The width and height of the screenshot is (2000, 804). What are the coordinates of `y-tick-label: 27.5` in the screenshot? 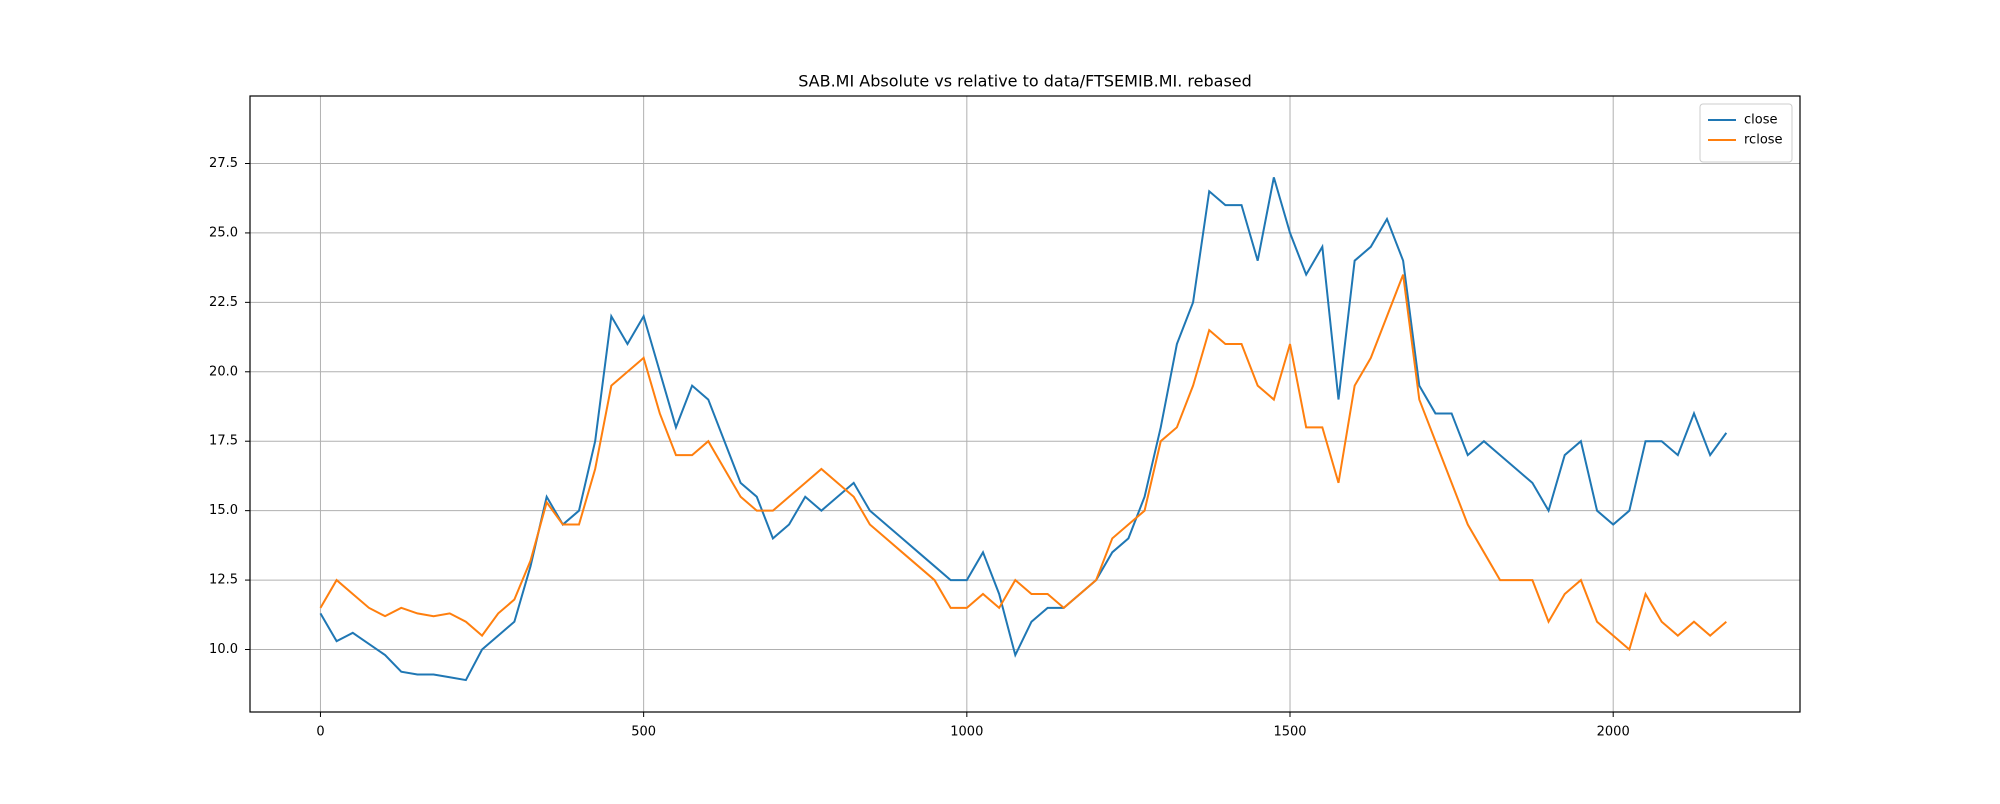 It's located at (223, 163).